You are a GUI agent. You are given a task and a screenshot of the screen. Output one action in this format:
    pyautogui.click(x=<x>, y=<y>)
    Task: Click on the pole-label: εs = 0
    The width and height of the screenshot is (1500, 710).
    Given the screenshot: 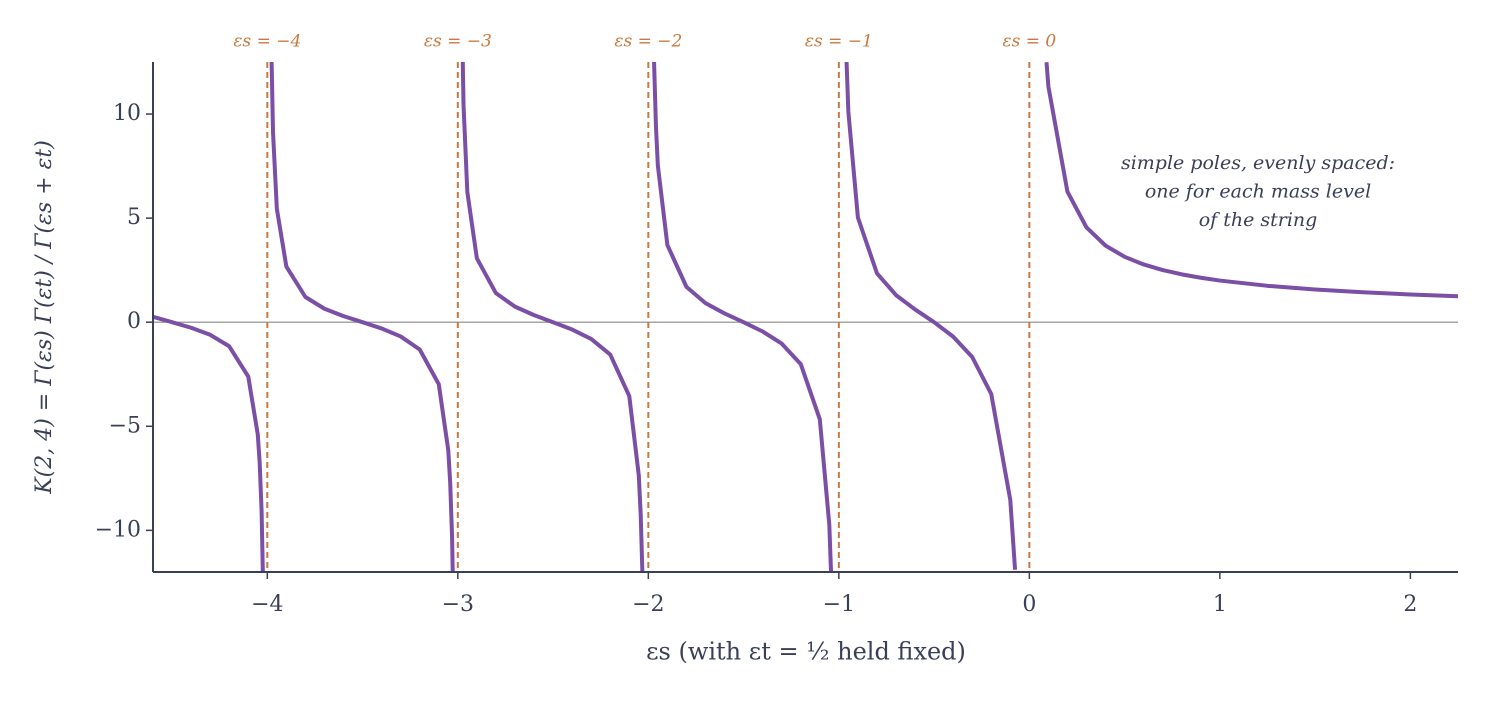 What is the action you would take?
    pyautogui.click(x=1029, y=42)
    